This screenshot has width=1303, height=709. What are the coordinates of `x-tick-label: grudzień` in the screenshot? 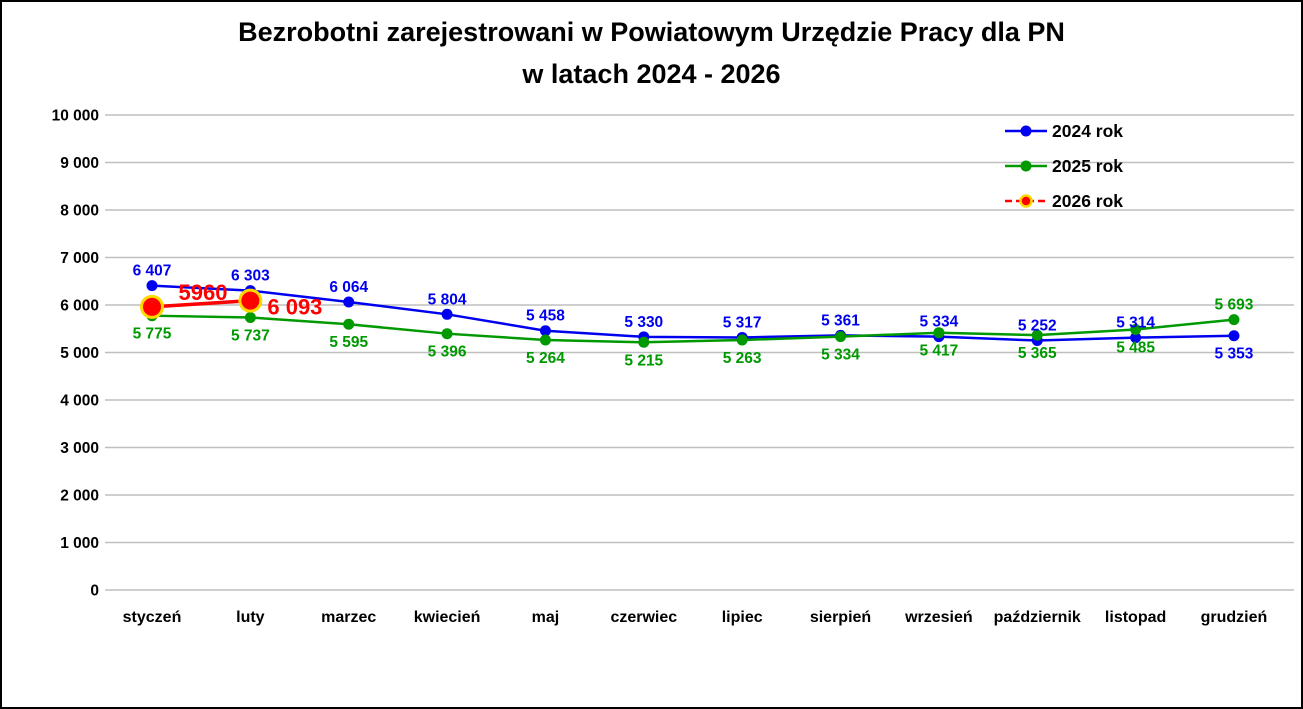 It's located at (1234, 617).